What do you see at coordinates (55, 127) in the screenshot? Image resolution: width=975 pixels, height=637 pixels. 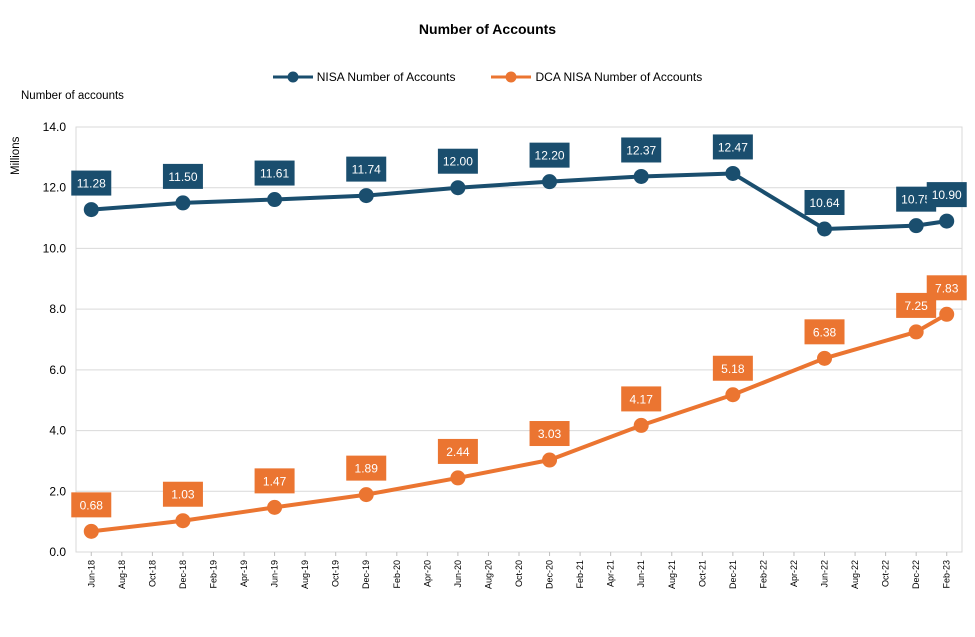 I see `y-tick-label: 14.0` at bounding box center [55, 127].